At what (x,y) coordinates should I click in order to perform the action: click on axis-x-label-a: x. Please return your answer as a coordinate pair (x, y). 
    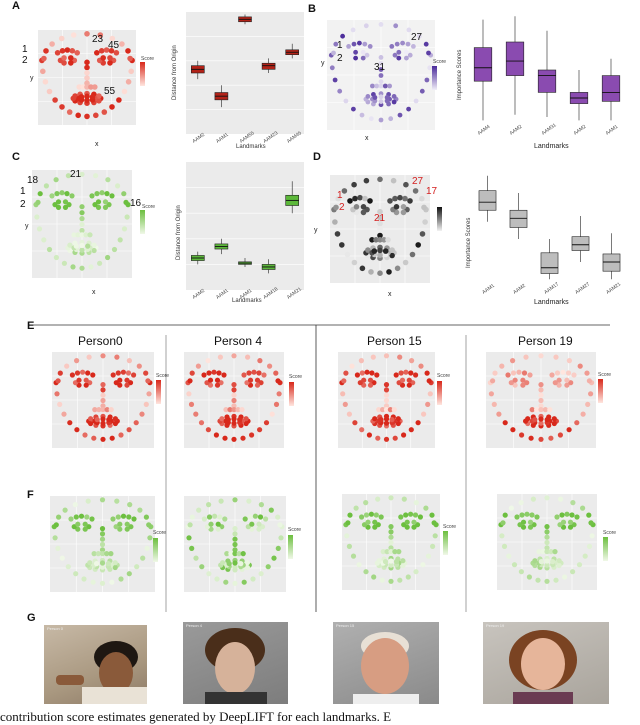
    Looking at the image, I should click on (97, 144).